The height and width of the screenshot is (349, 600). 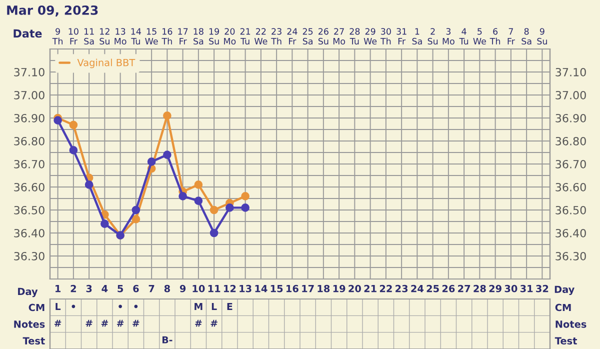 I want to click on x-tick-label: 30, so click(x=511, y=288).